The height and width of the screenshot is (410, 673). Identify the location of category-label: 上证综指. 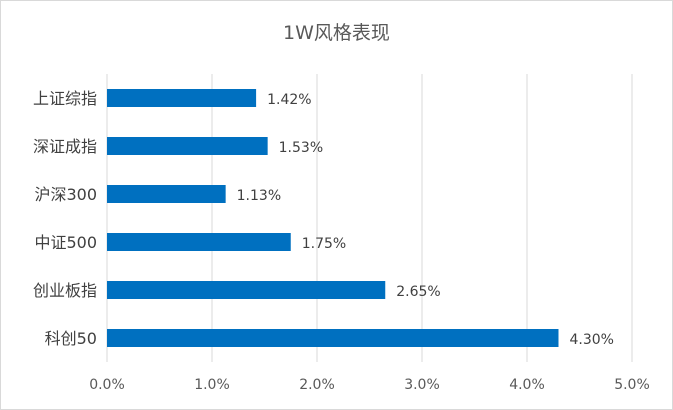
(65, 98).